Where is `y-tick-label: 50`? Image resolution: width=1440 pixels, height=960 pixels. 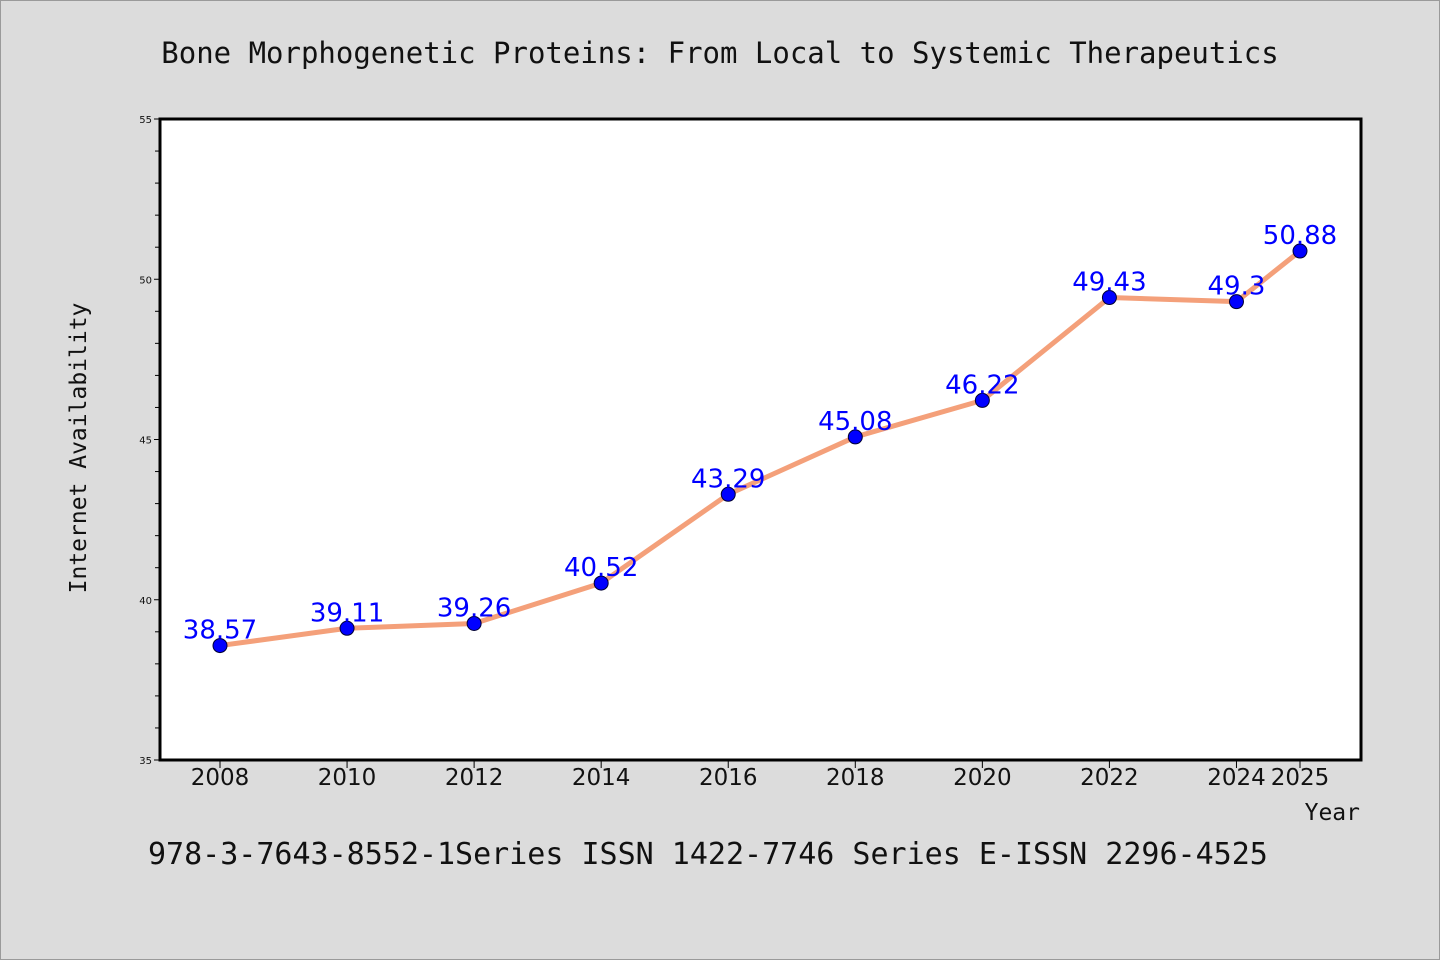 y-tick-label: 50 is located at coordinates (145, 280).